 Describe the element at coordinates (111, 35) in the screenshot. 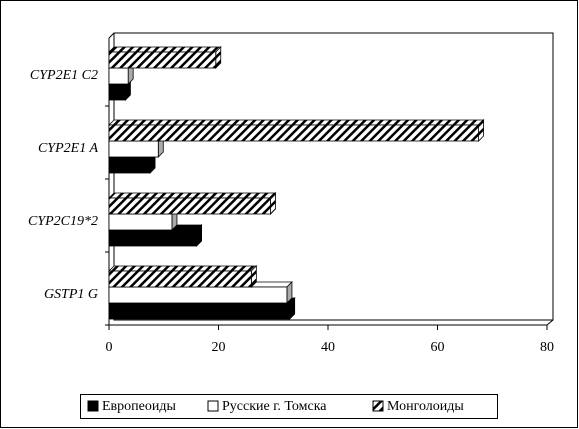

I see `wall-edge` at that location.